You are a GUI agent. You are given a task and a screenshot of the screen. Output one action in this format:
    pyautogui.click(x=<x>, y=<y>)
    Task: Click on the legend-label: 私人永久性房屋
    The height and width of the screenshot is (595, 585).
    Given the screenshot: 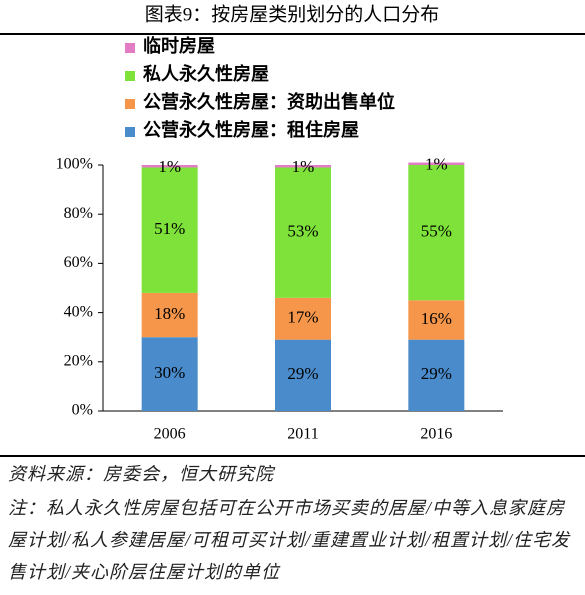 What is the action you would take?
    pyautogui.click(x=206, y=73)
    